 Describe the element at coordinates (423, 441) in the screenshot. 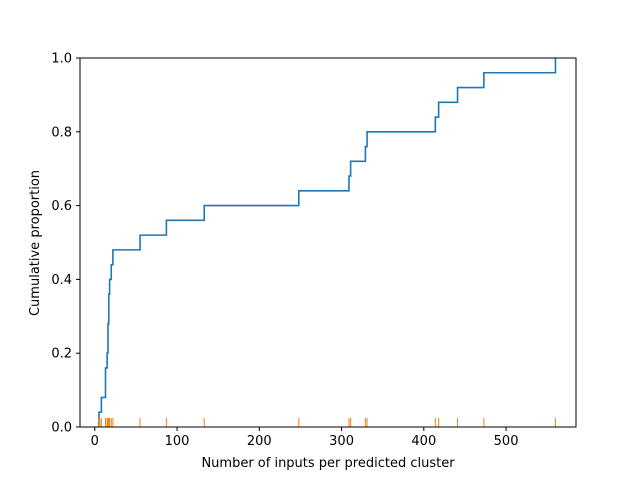

I see `x-tick-label: 400` at that location.